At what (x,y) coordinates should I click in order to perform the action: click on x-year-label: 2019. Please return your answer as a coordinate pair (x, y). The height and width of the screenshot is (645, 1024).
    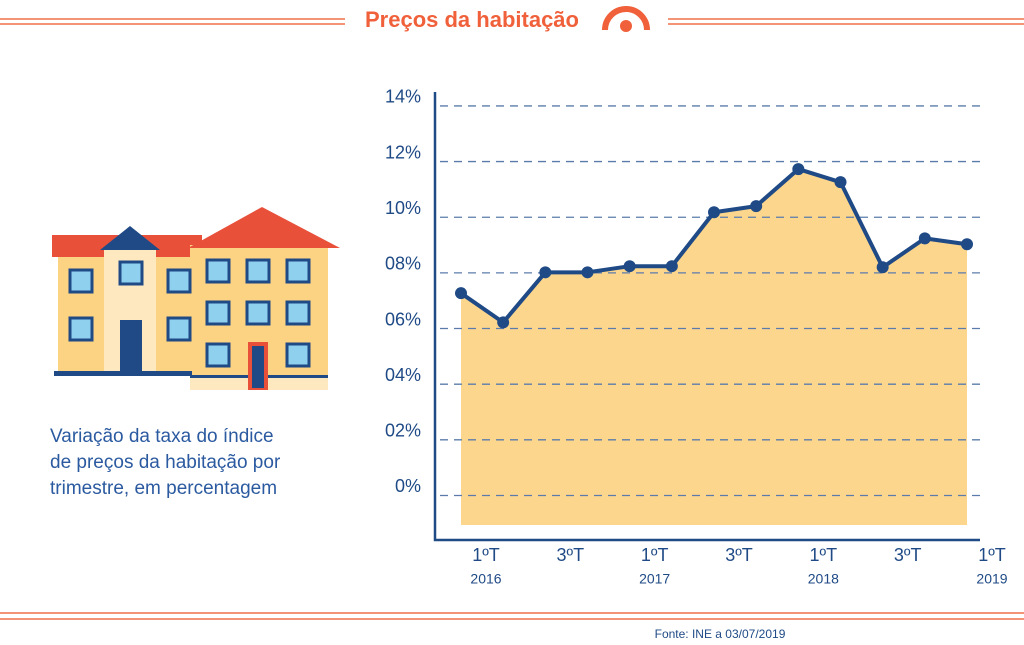
    Looking at the image, I should click on (991, 579).